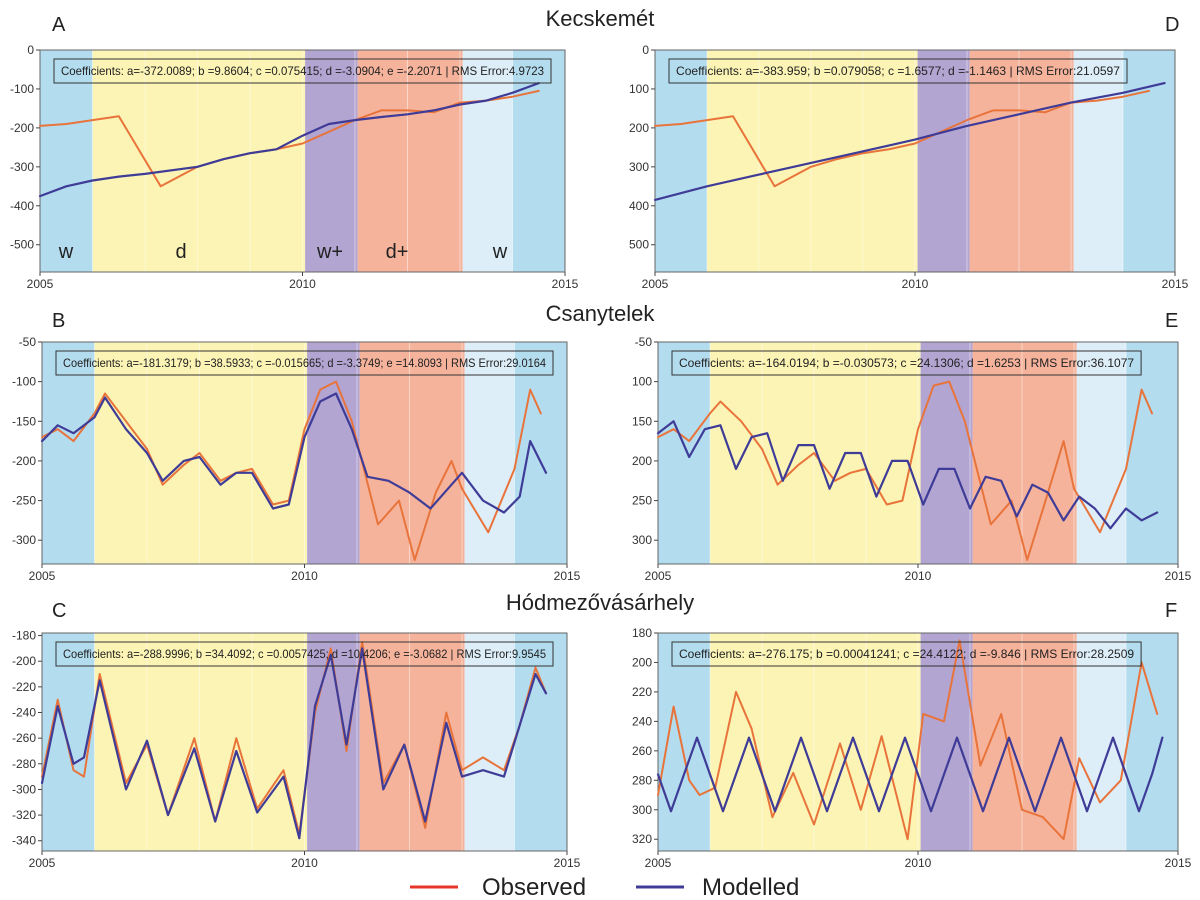 This screenshot has width=1200, height=900. I want to click on y-tick-label-d-500: 500, so click(639, 245).